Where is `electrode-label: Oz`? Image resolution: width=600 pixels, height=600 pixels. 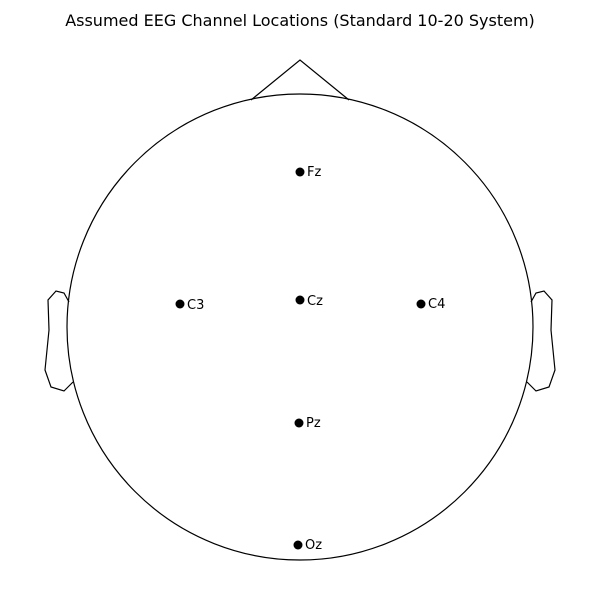
electrode-label: Oz is located at coordinates (313, 545).